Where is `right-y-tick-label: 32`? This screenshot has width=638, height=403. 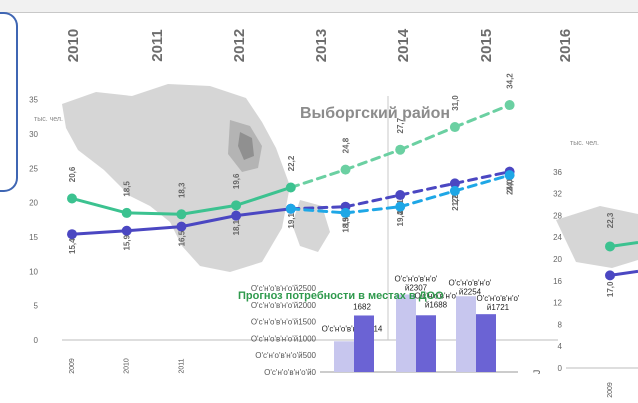 right-y-tick-label: 32 is located at coordinates (557, 194).